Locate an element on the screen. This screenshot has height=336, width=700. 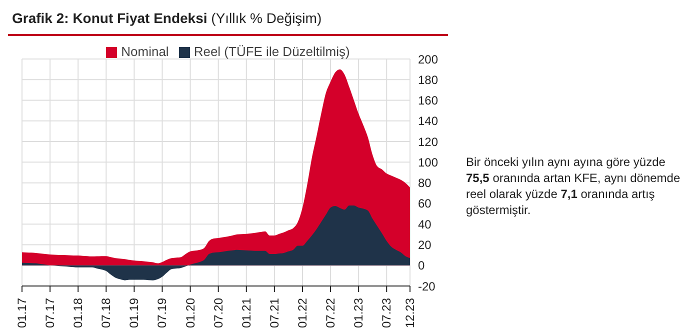
x-tick-label: 12.23 is located at coordinates (410, 313).